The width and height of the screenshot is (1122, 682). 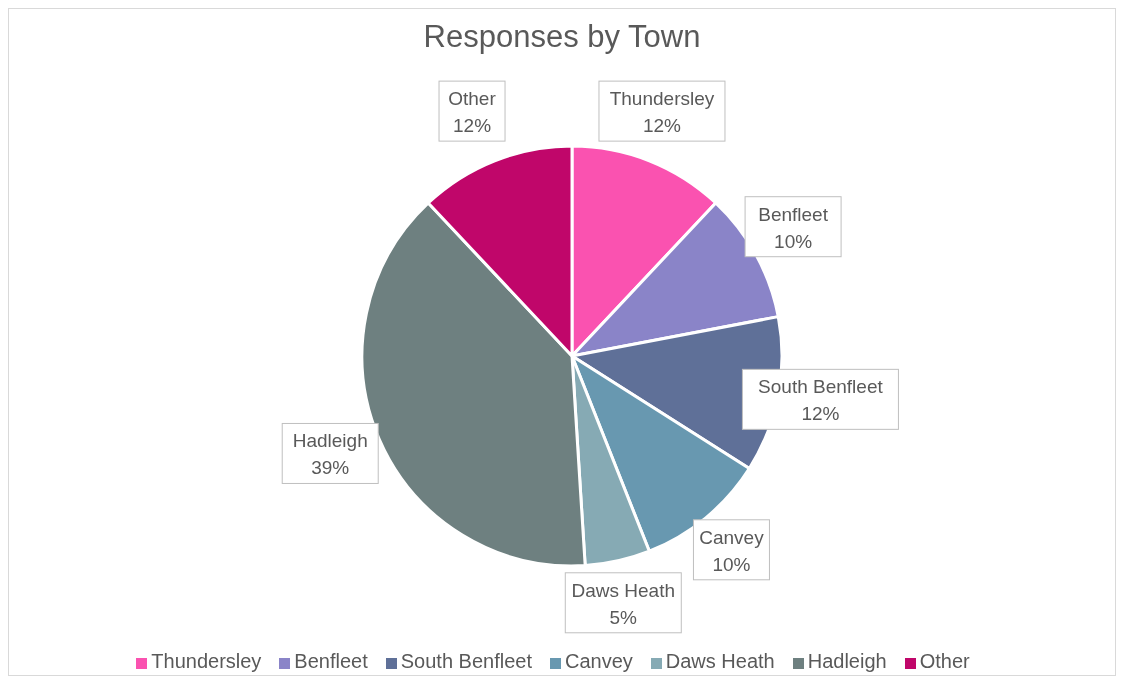 What do you see at coordinates (623, 617) in the screenshot?
I see `data-label: 5%` at bounding box center [623, 617].